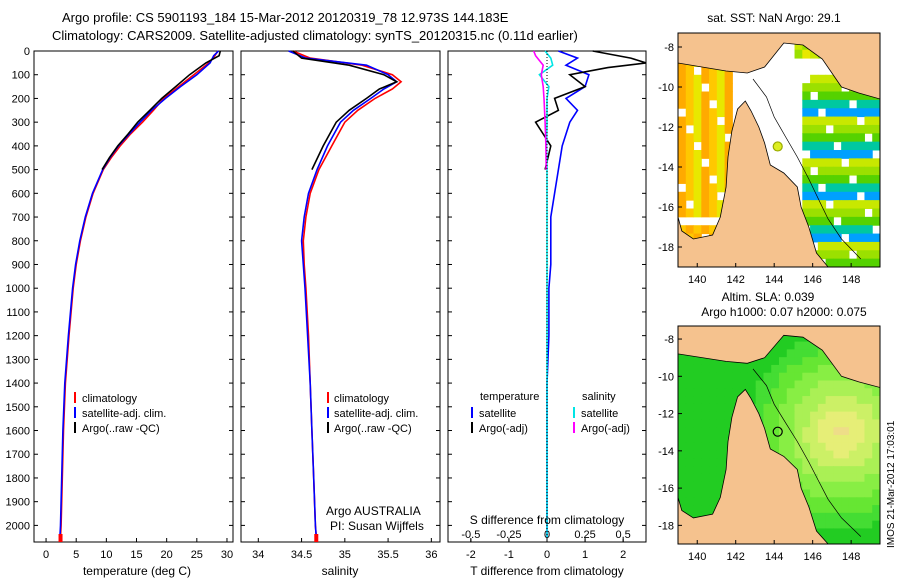  Describe the element at coordinates (666, 128) in the screenshot. I see `sst_map-ytick-label: -12` at that location.